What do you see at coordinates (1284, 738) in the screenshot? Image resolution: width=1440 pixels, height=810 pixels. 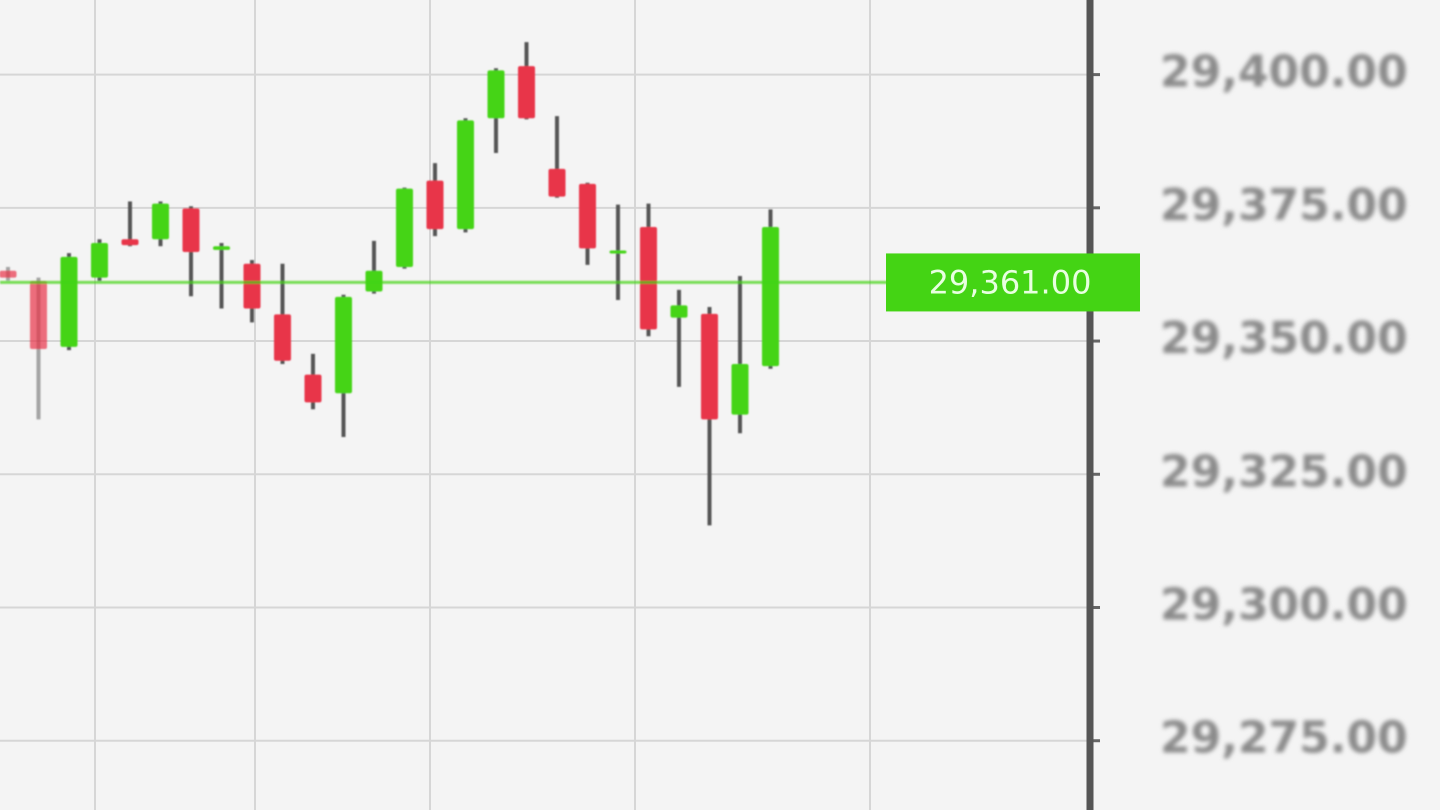 I see `y-tick-label: 29,275.00` at bounding box center [1284, 738].